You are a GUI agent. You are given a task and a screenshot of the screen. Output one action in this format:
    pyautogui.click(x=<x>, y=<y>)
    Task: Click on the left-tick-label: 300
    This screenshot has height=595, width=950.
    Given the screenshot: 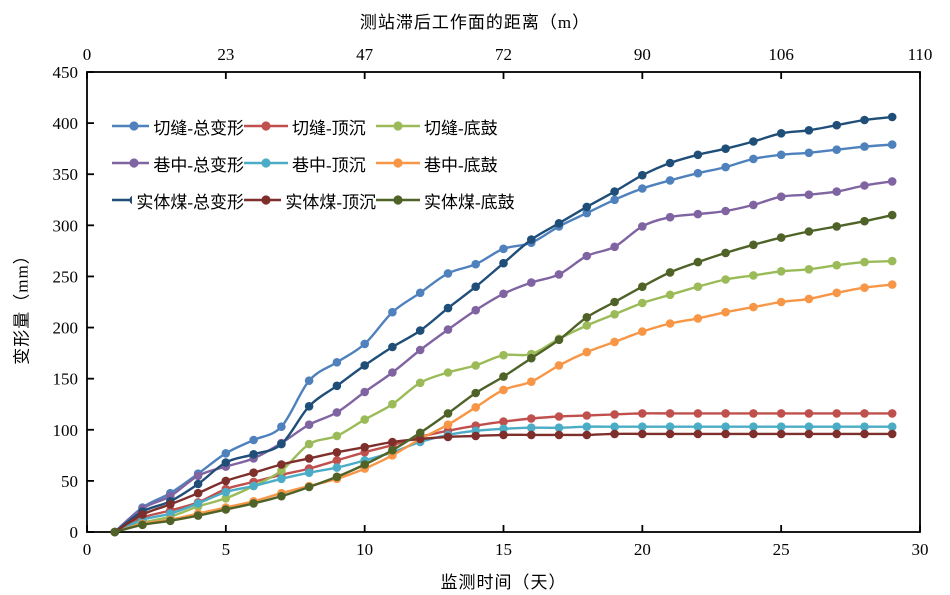 What is the action you would take?
    pyautogui.click(x=66, y=225)
    